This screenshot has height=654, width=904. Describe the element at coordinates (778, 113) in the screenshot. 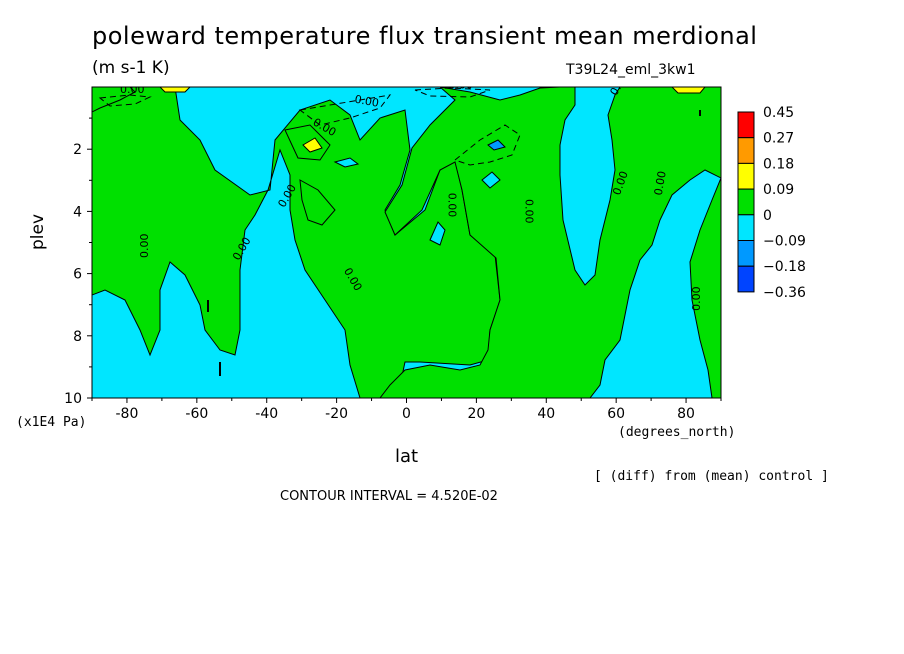

I see `colorbar-label: 0.45` at that location.